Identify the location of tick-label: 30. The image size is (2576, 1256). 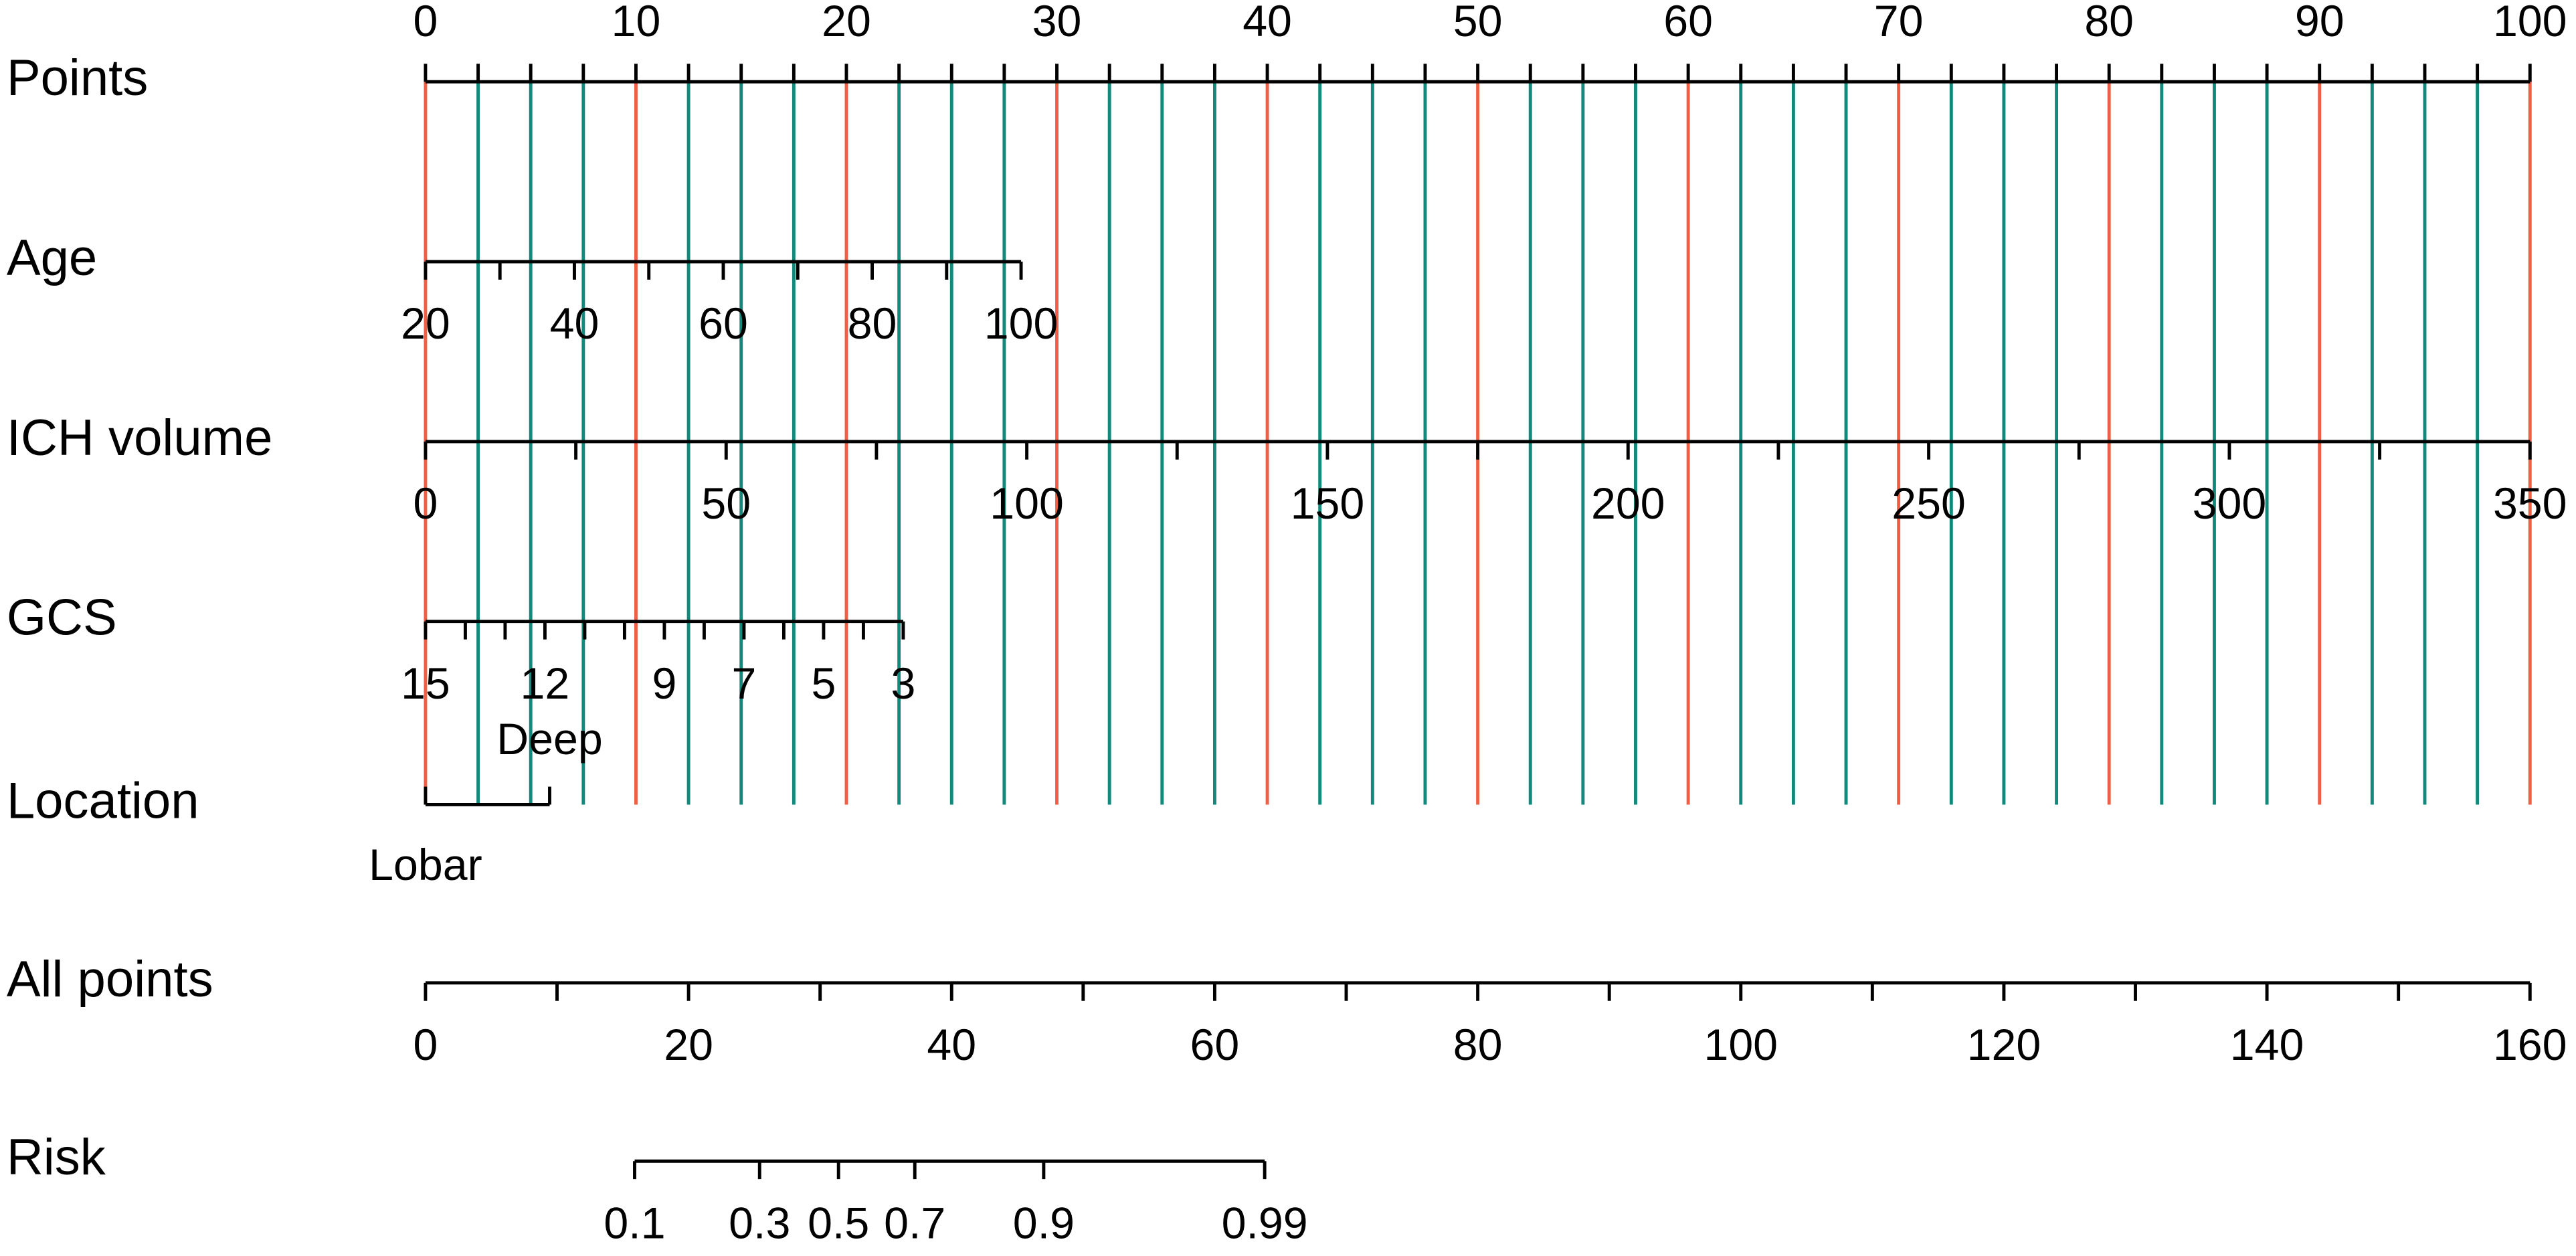
(1057, 23).